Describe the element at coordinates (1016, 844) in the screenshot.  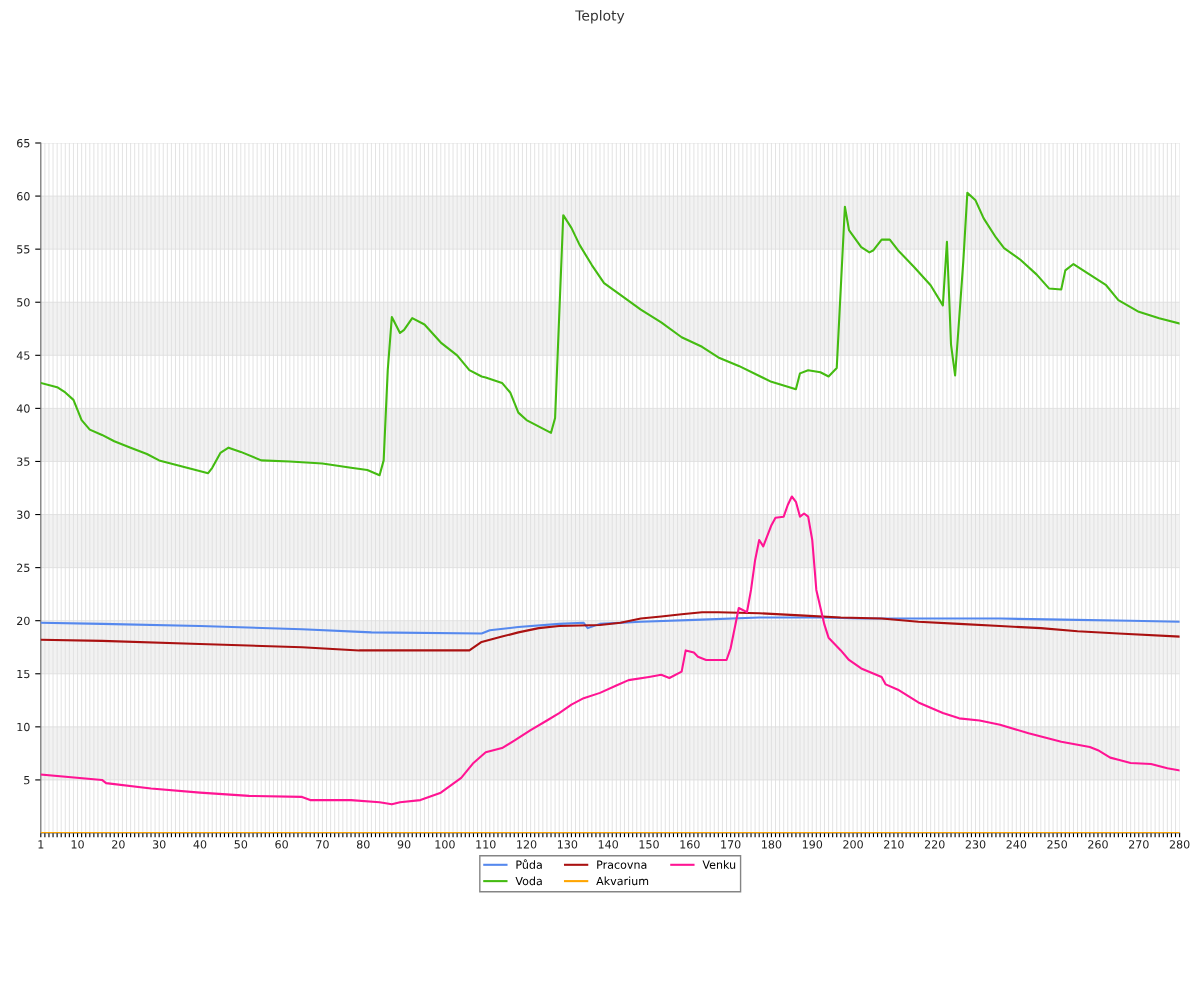
I see `x-tick-label: 240` at that location.